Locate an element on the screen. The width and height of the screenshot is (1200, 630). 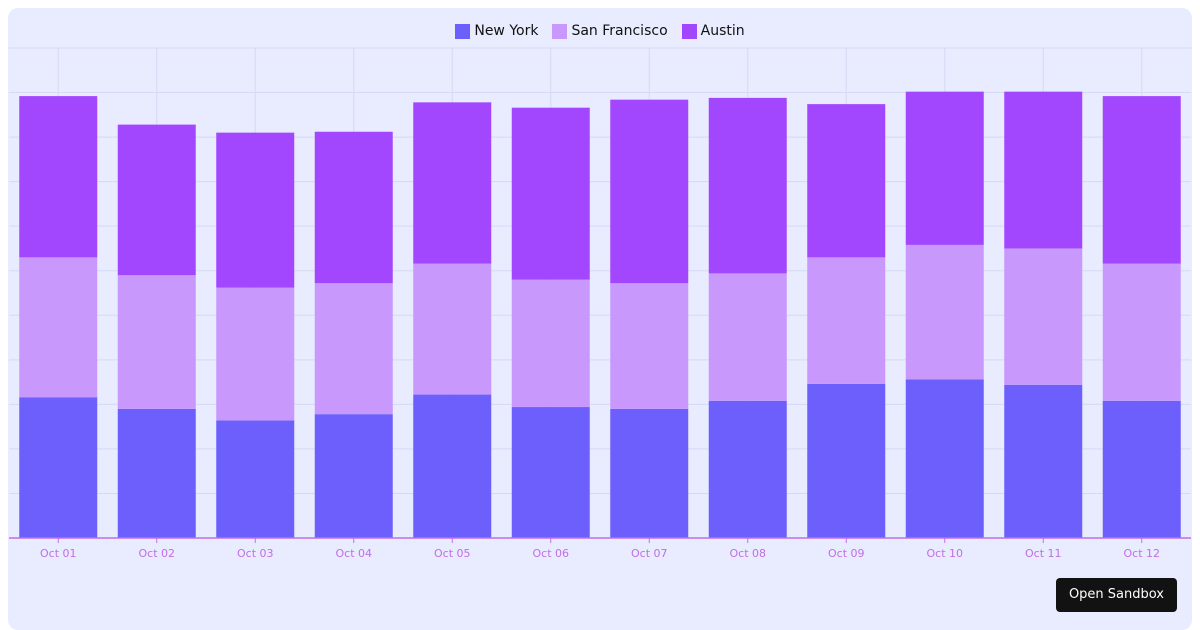
x-tick-label: Oct 02 is located at coordinates (156, 553).